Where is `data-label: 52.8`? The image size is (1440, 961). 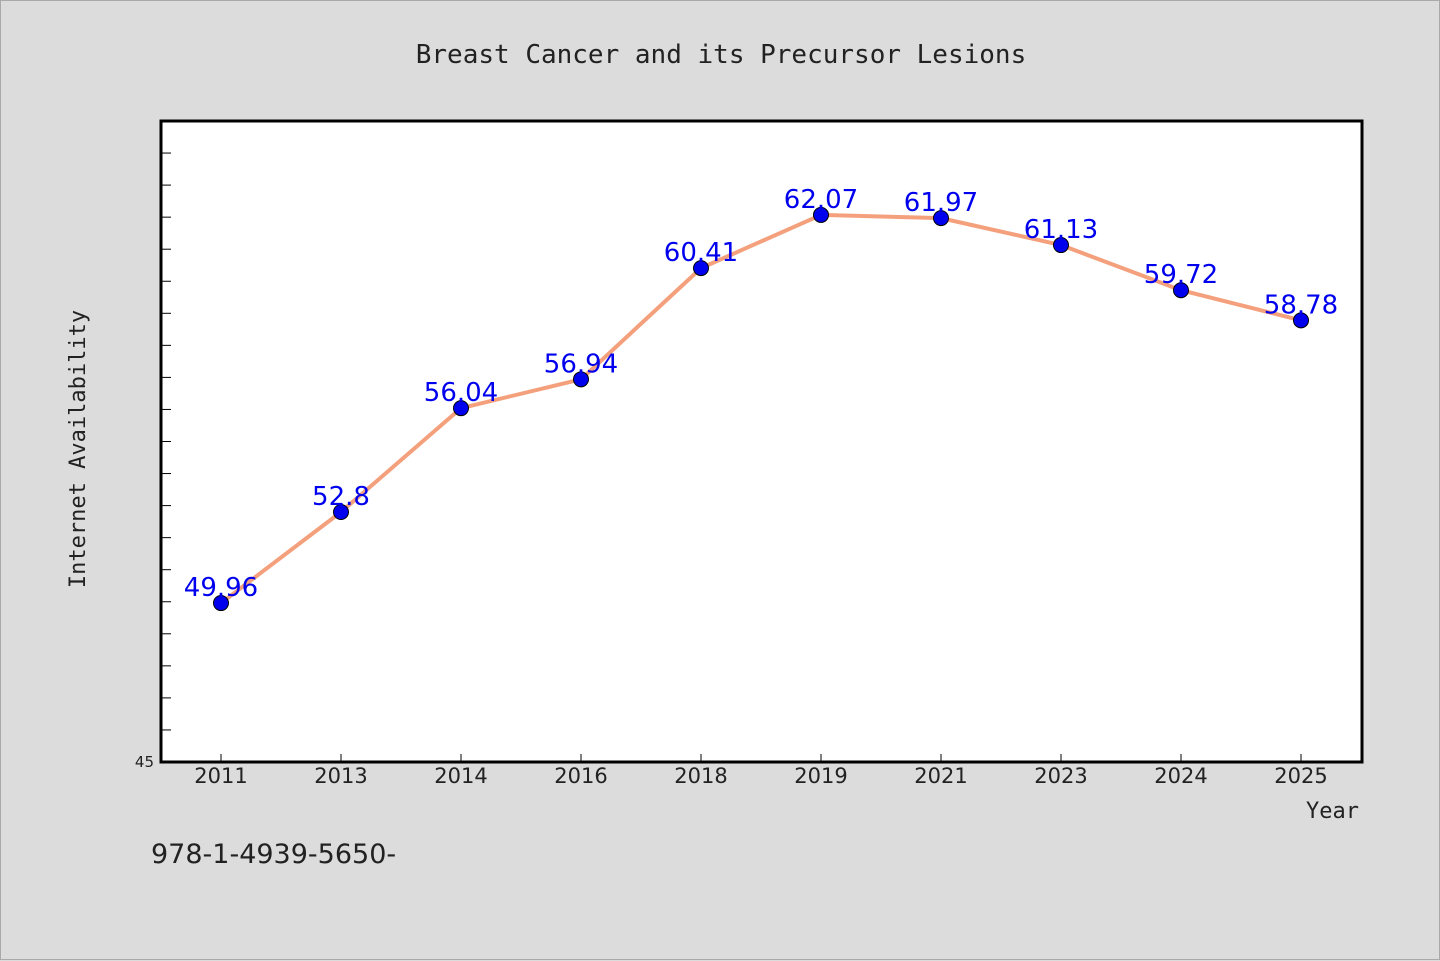 data-label: 52.8 is located at coordinates (341, 497).